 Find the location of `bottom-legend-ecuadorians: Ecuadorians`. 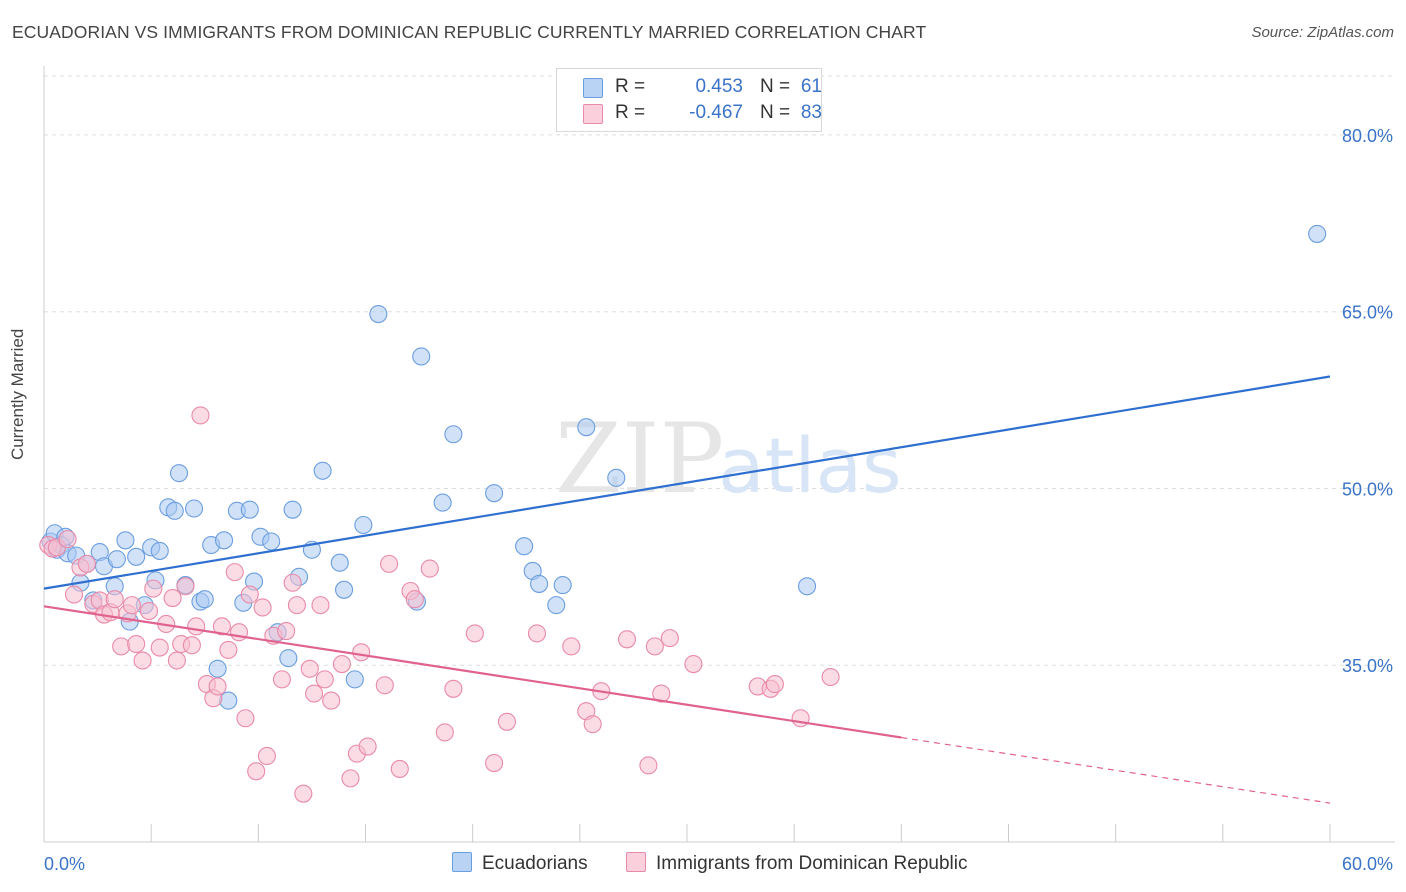

bottom-legend-ecuadorians: Ecuadorians is located at coordinates (520, 863).